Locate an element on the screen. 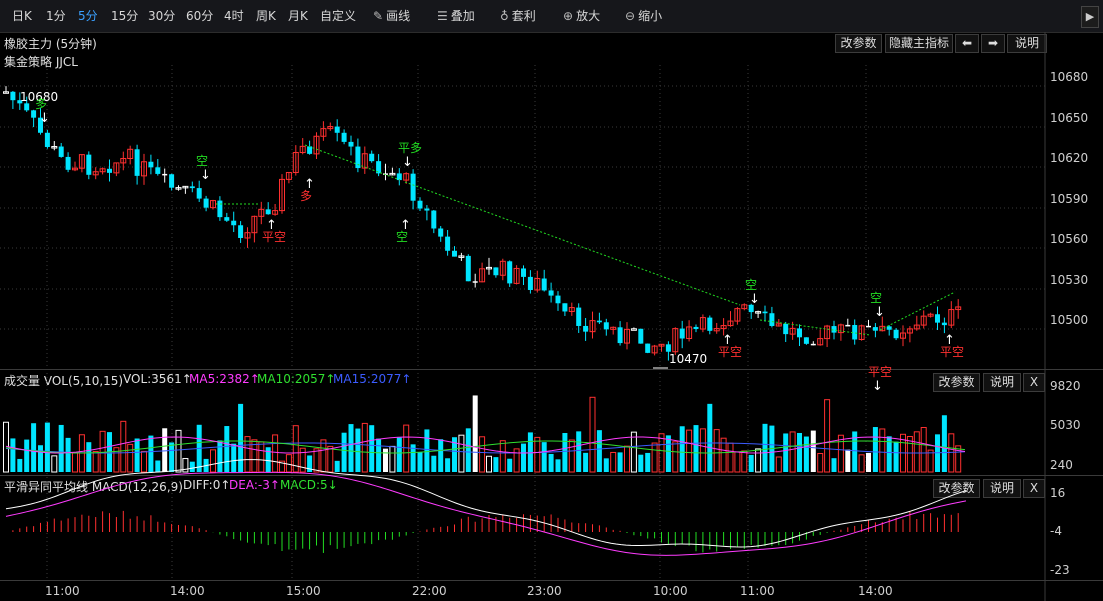 The image size is (1103, 601). vol-help-button: 说明 is located at coordinates (1002, 382).